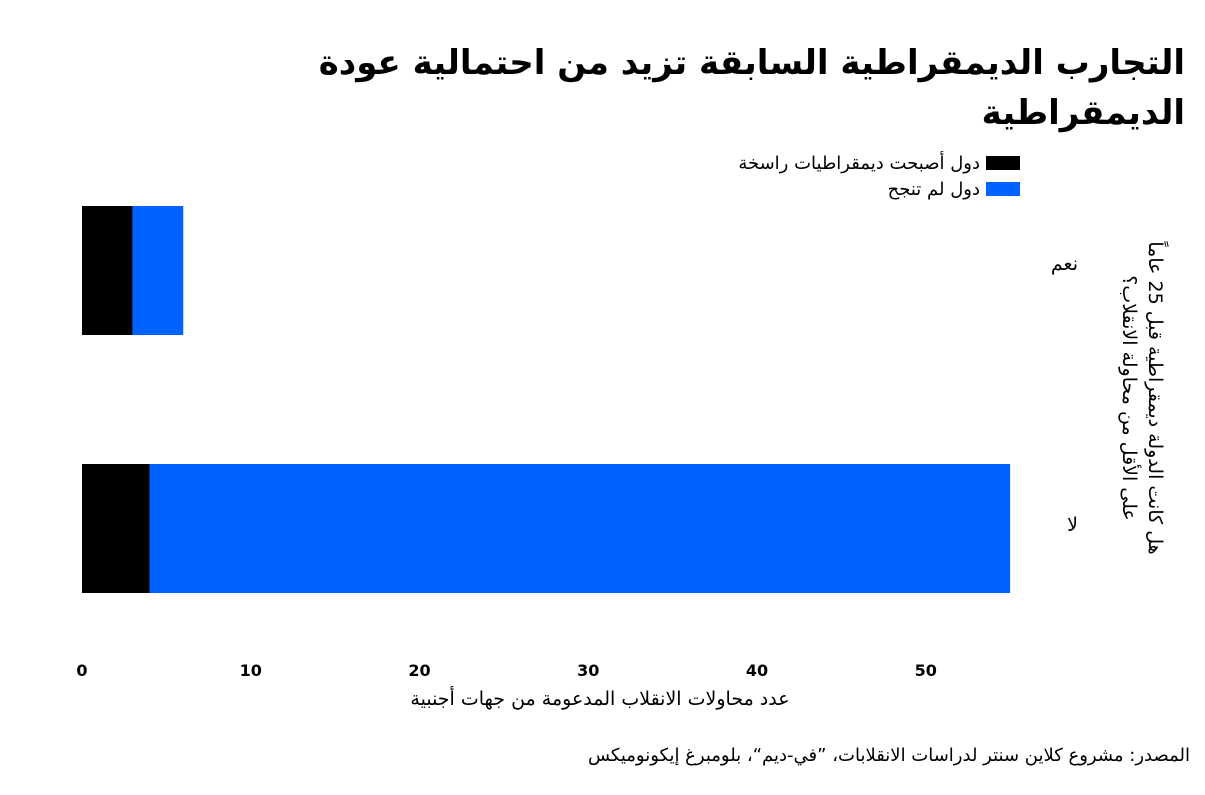 This screenshot has width=1205, height=795. What do you see at coordinates (933, 189) in the screenshot?
I see `legend-label-failed: دول لم تنجح` at bounding box center [933, 189].